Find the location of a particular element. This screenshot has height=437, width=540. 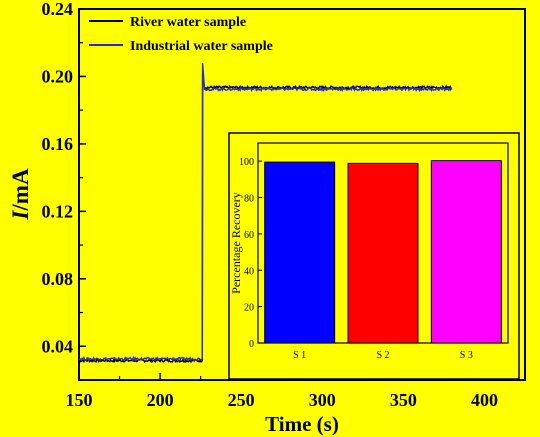

y-axis-title-rest: /mA is located at coordinates (20, 190).